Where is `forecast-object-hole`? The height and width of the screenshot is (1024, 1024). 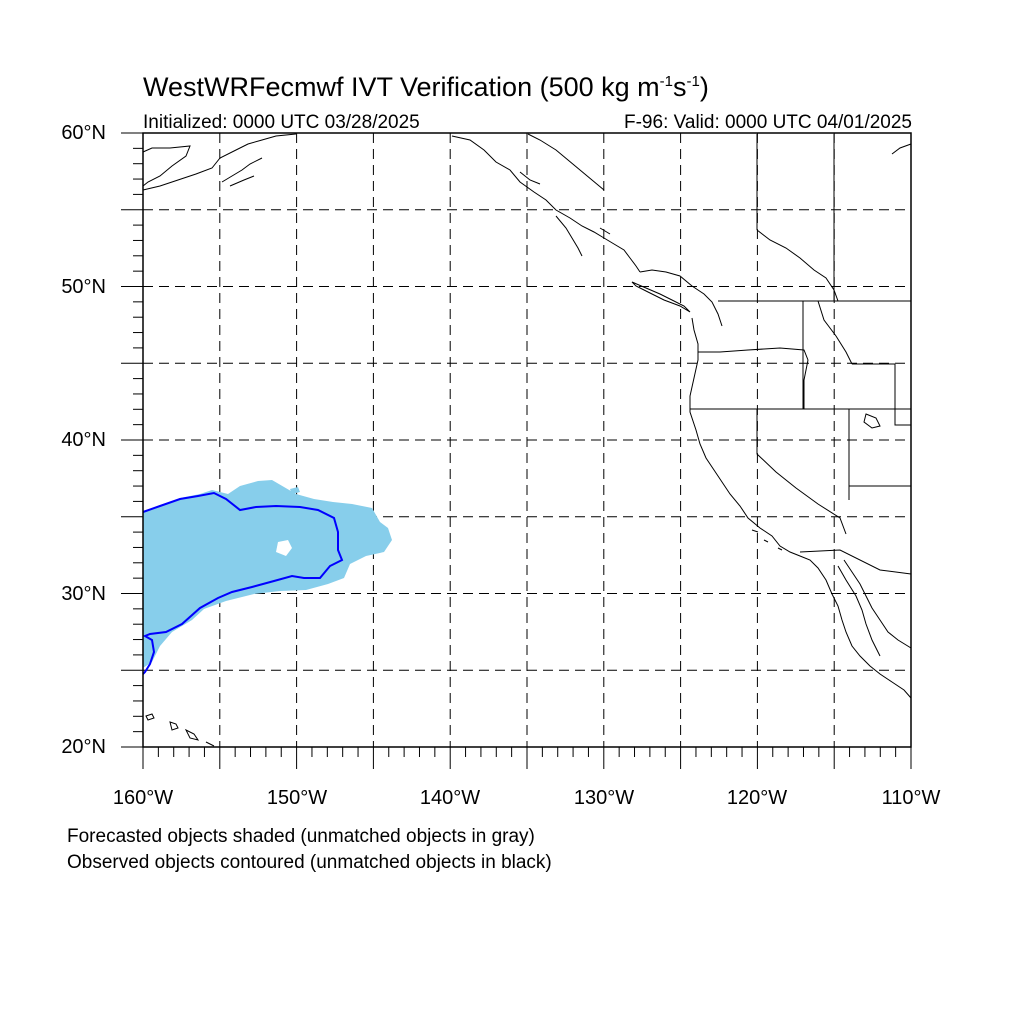
forecast-object-hole is located at coordinates (284, 548).